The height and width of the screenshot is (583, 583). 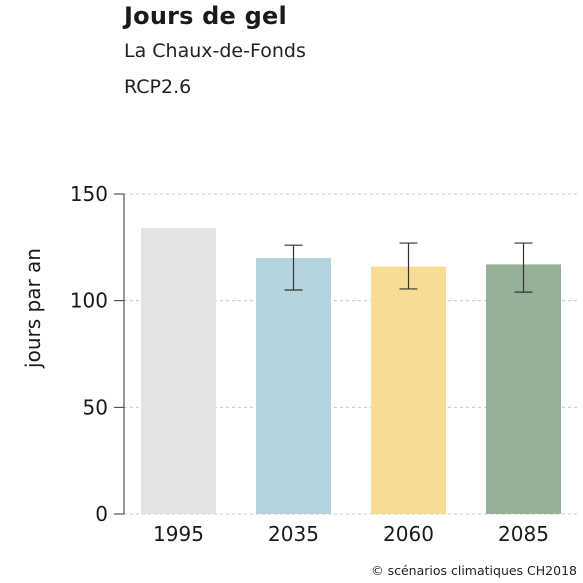 What do you see at coordinates (474, 570) in the screenshot?
I see `copyright-credit: © scénarios climatiques CH2018` at bounding box center [474, 570].